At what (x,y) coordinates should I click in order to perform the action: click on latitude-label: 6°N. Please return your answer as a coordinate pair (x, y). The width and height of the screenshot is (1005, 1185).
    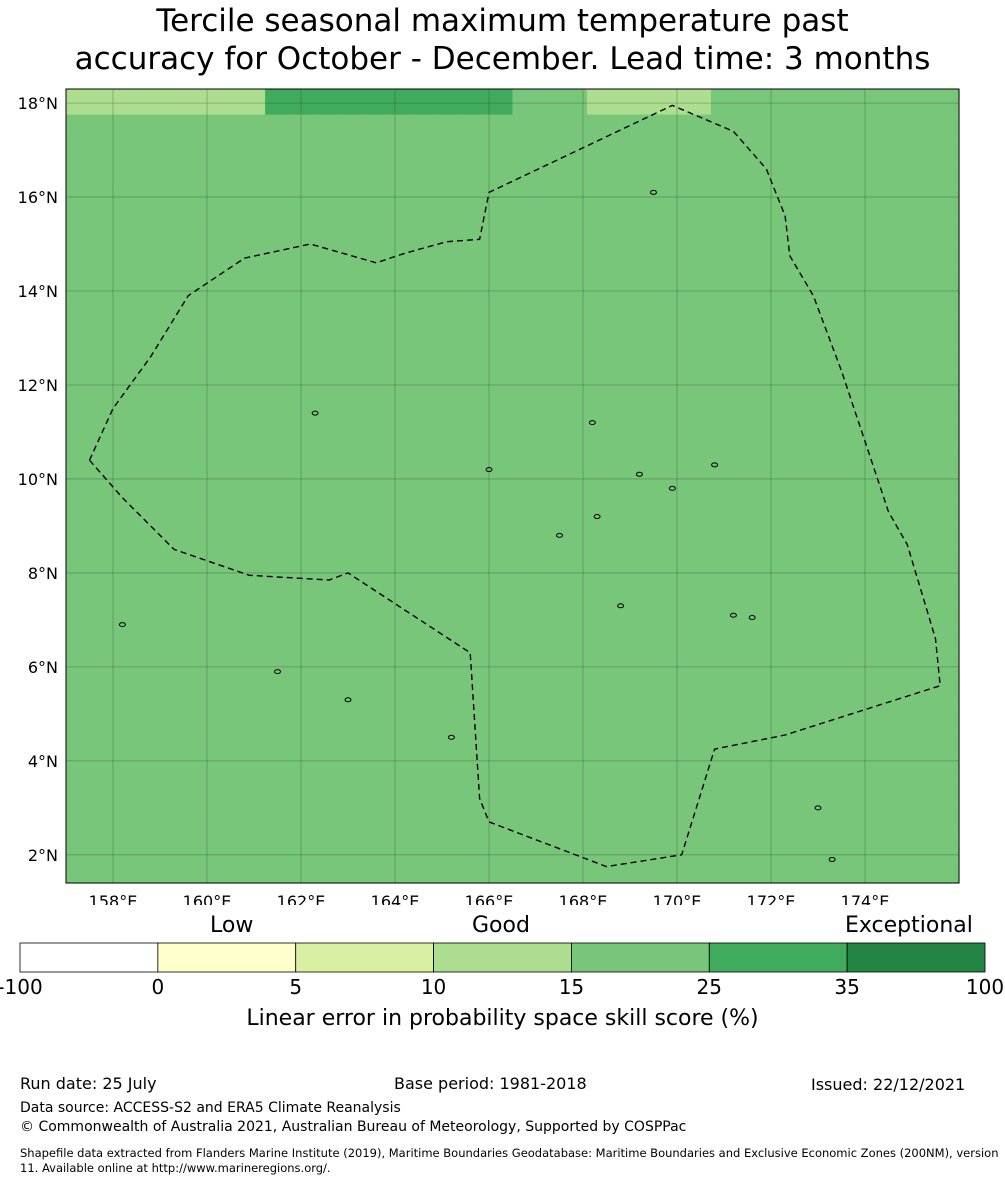
    Looking at the image, I should click on (43, 667).